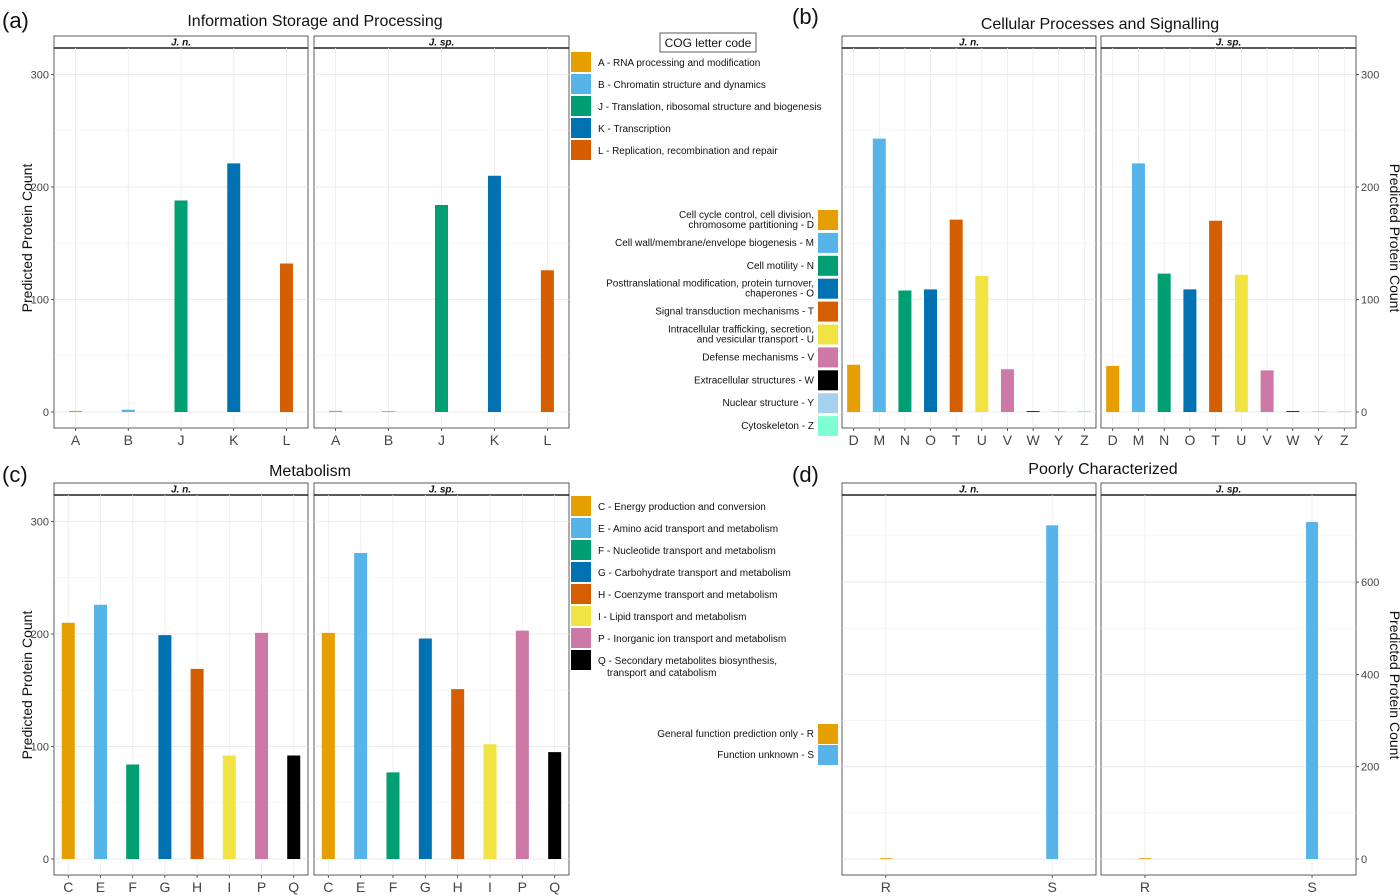 This screenshot has width=1400, height=896. I want to click on legend-label: K - Transcription, so click(634, 129).